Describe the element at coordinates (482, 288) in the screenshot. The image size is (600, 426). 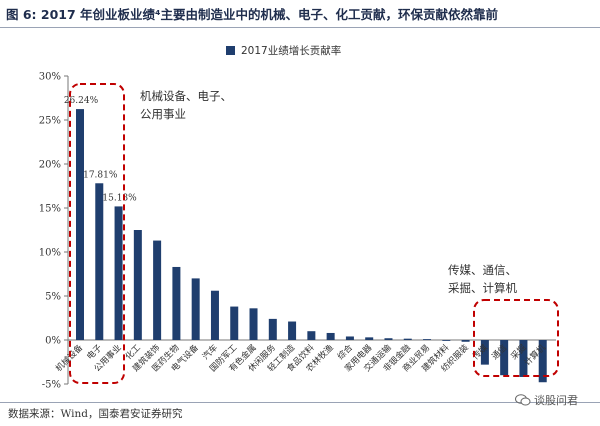
I see `annotation-right: 采掘、计算机` at that location.